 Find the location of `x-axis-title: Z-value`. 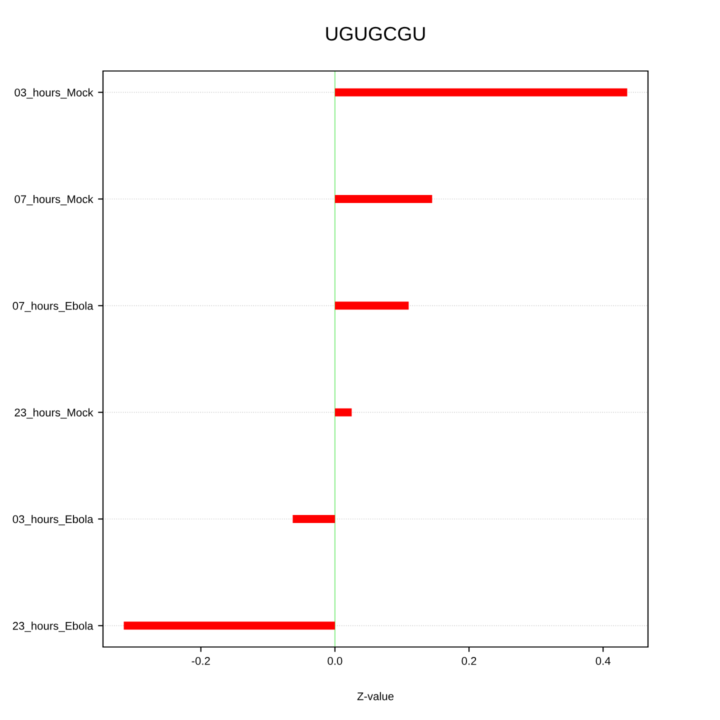

x-axis-title: Z-value is located at coordinates (375, 696).